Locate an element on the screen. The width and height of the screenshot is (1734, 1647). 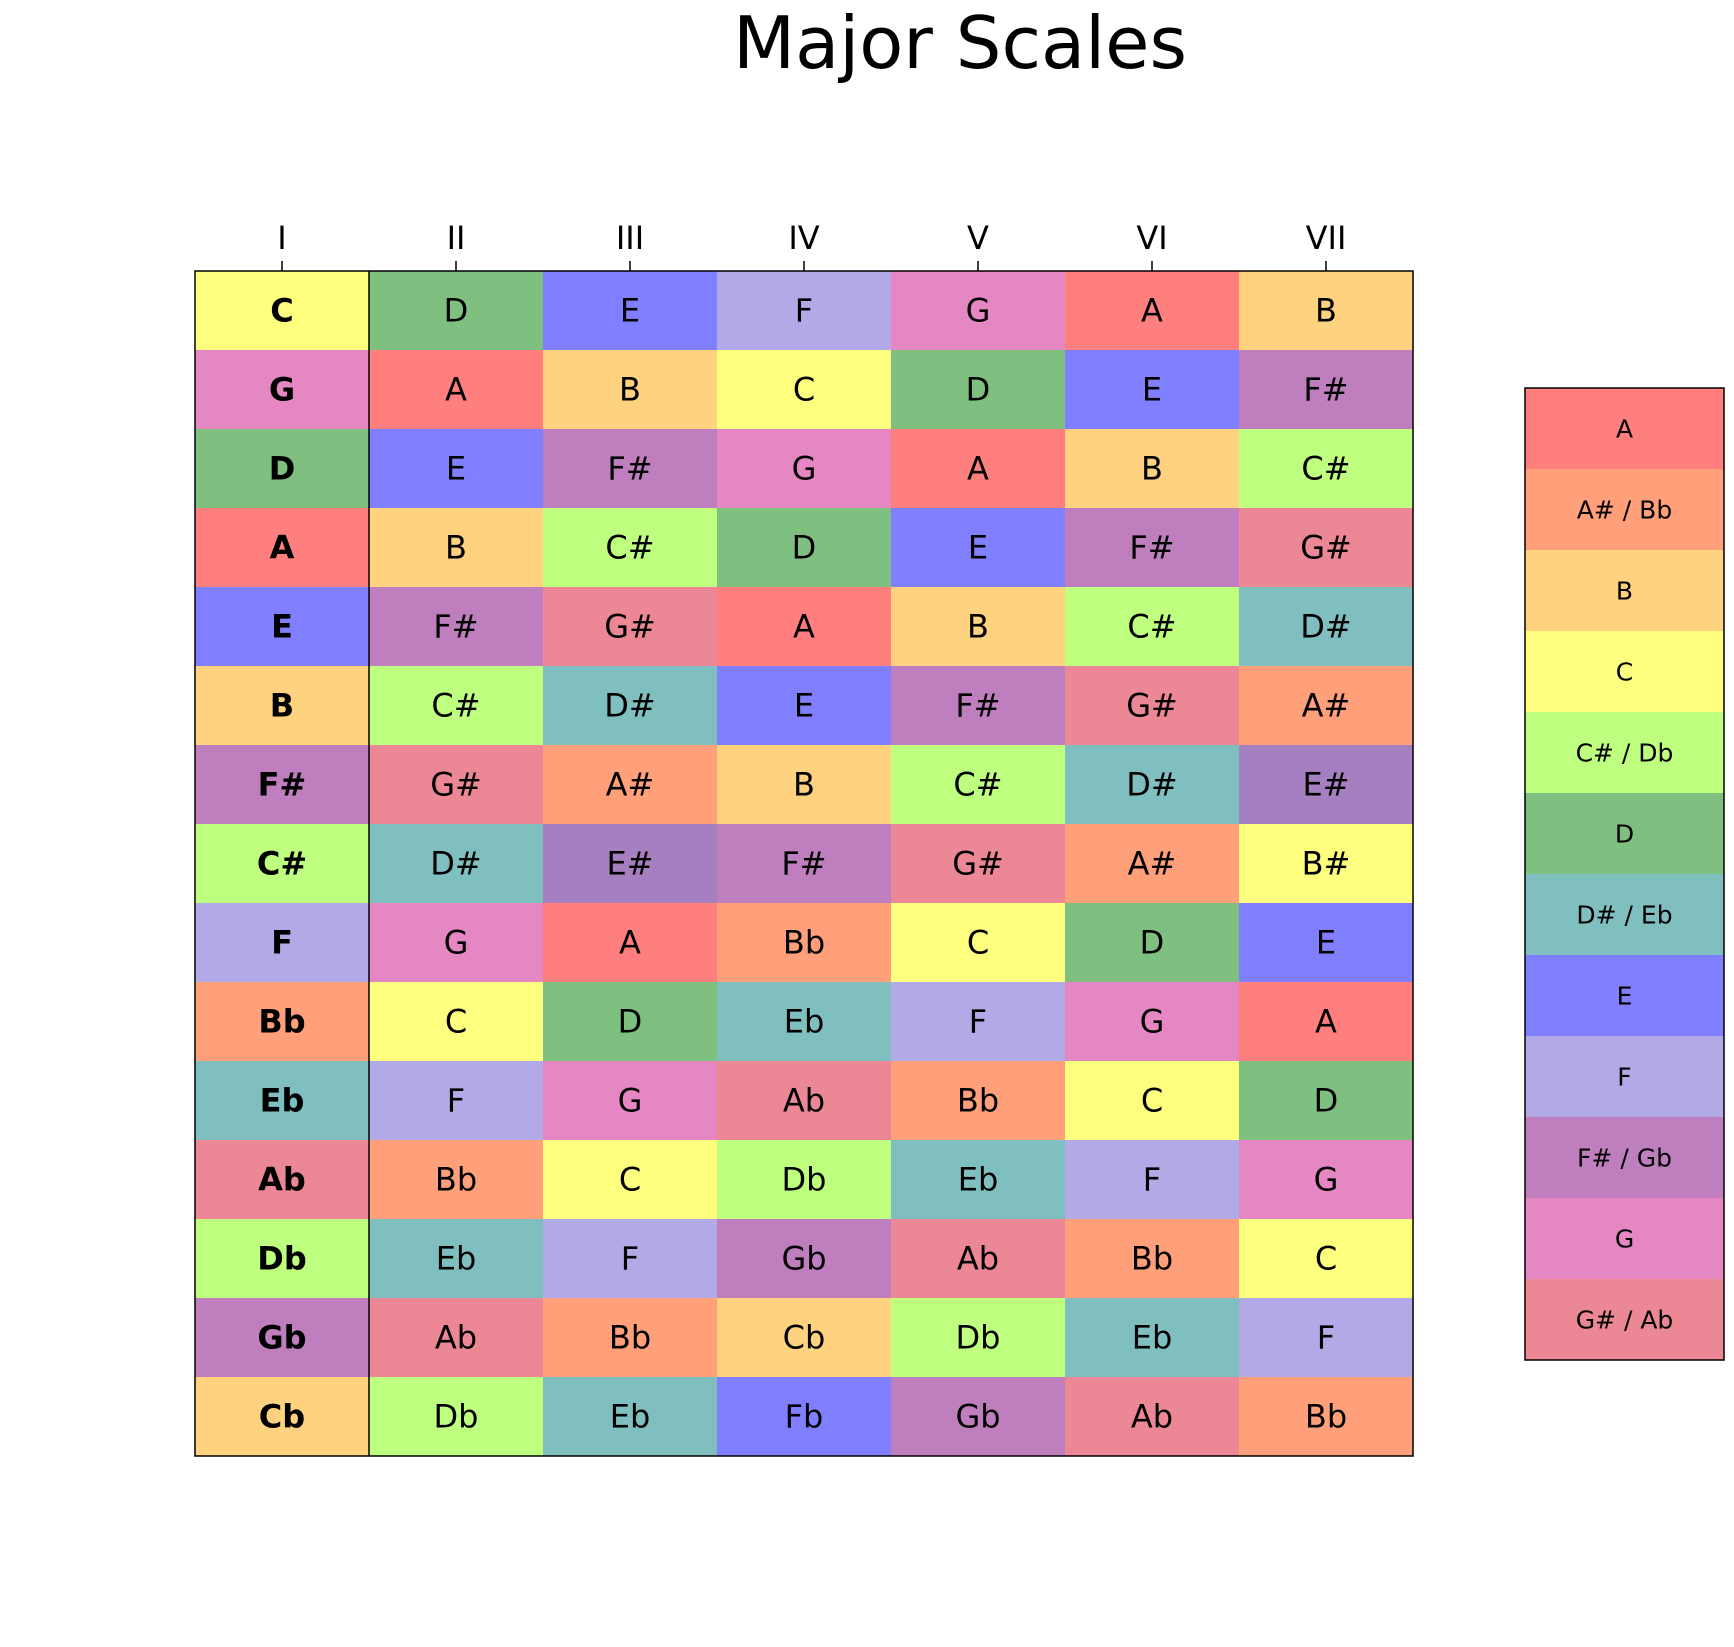
legend-label: E is located at coordinates (1625, 996).